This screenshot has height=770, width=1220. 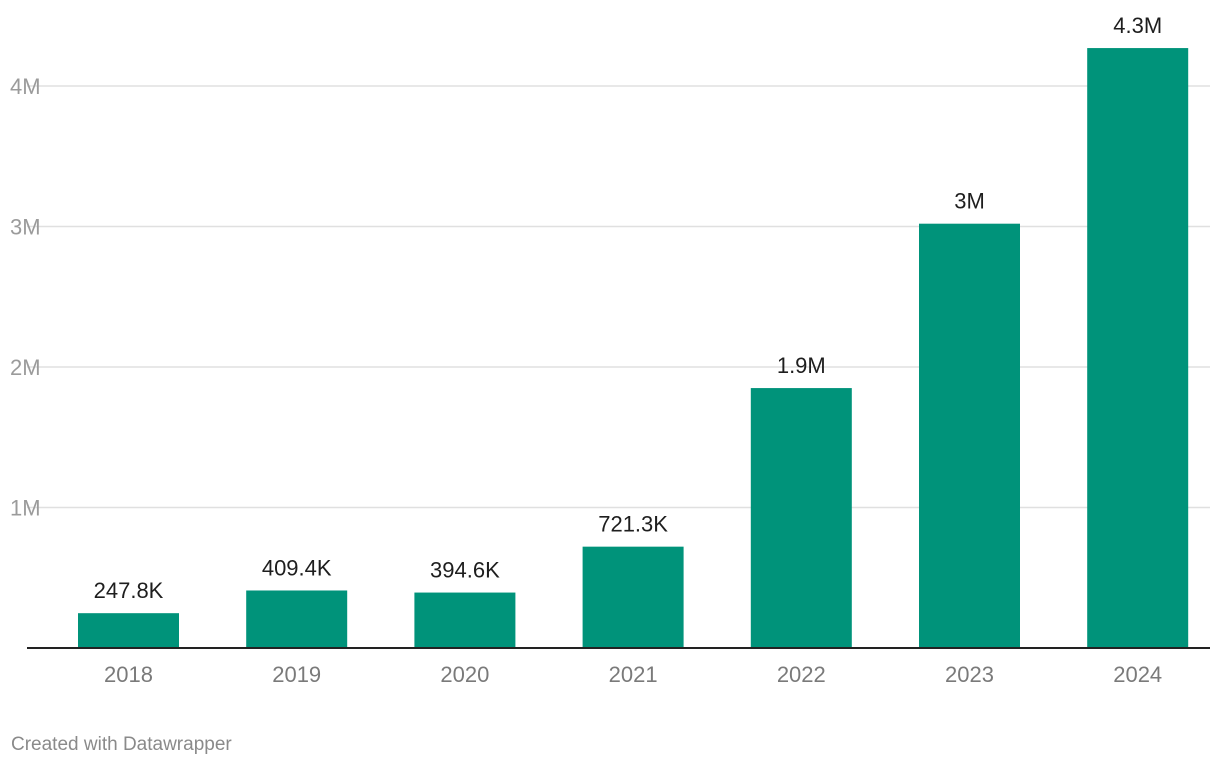 What do you see at coordinates (25, 227) in the screenshot?
I see `y-tick-label: 3M` at bounding box center [25, 227].